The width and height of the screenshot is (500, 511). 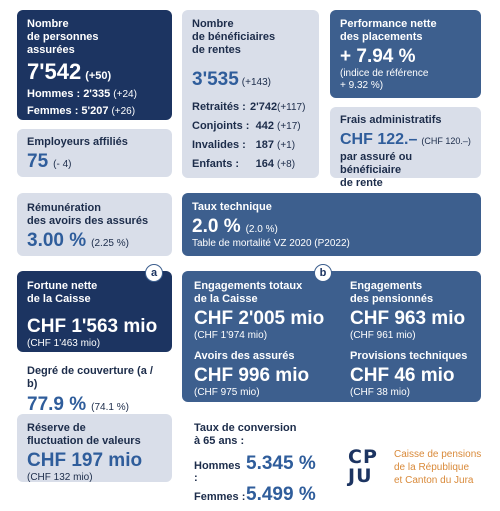 What do you see at coordinates (281, 494) in the screenshot?
I see `conversion-women-value: 5.499 %` at bounding box center [281, 494].